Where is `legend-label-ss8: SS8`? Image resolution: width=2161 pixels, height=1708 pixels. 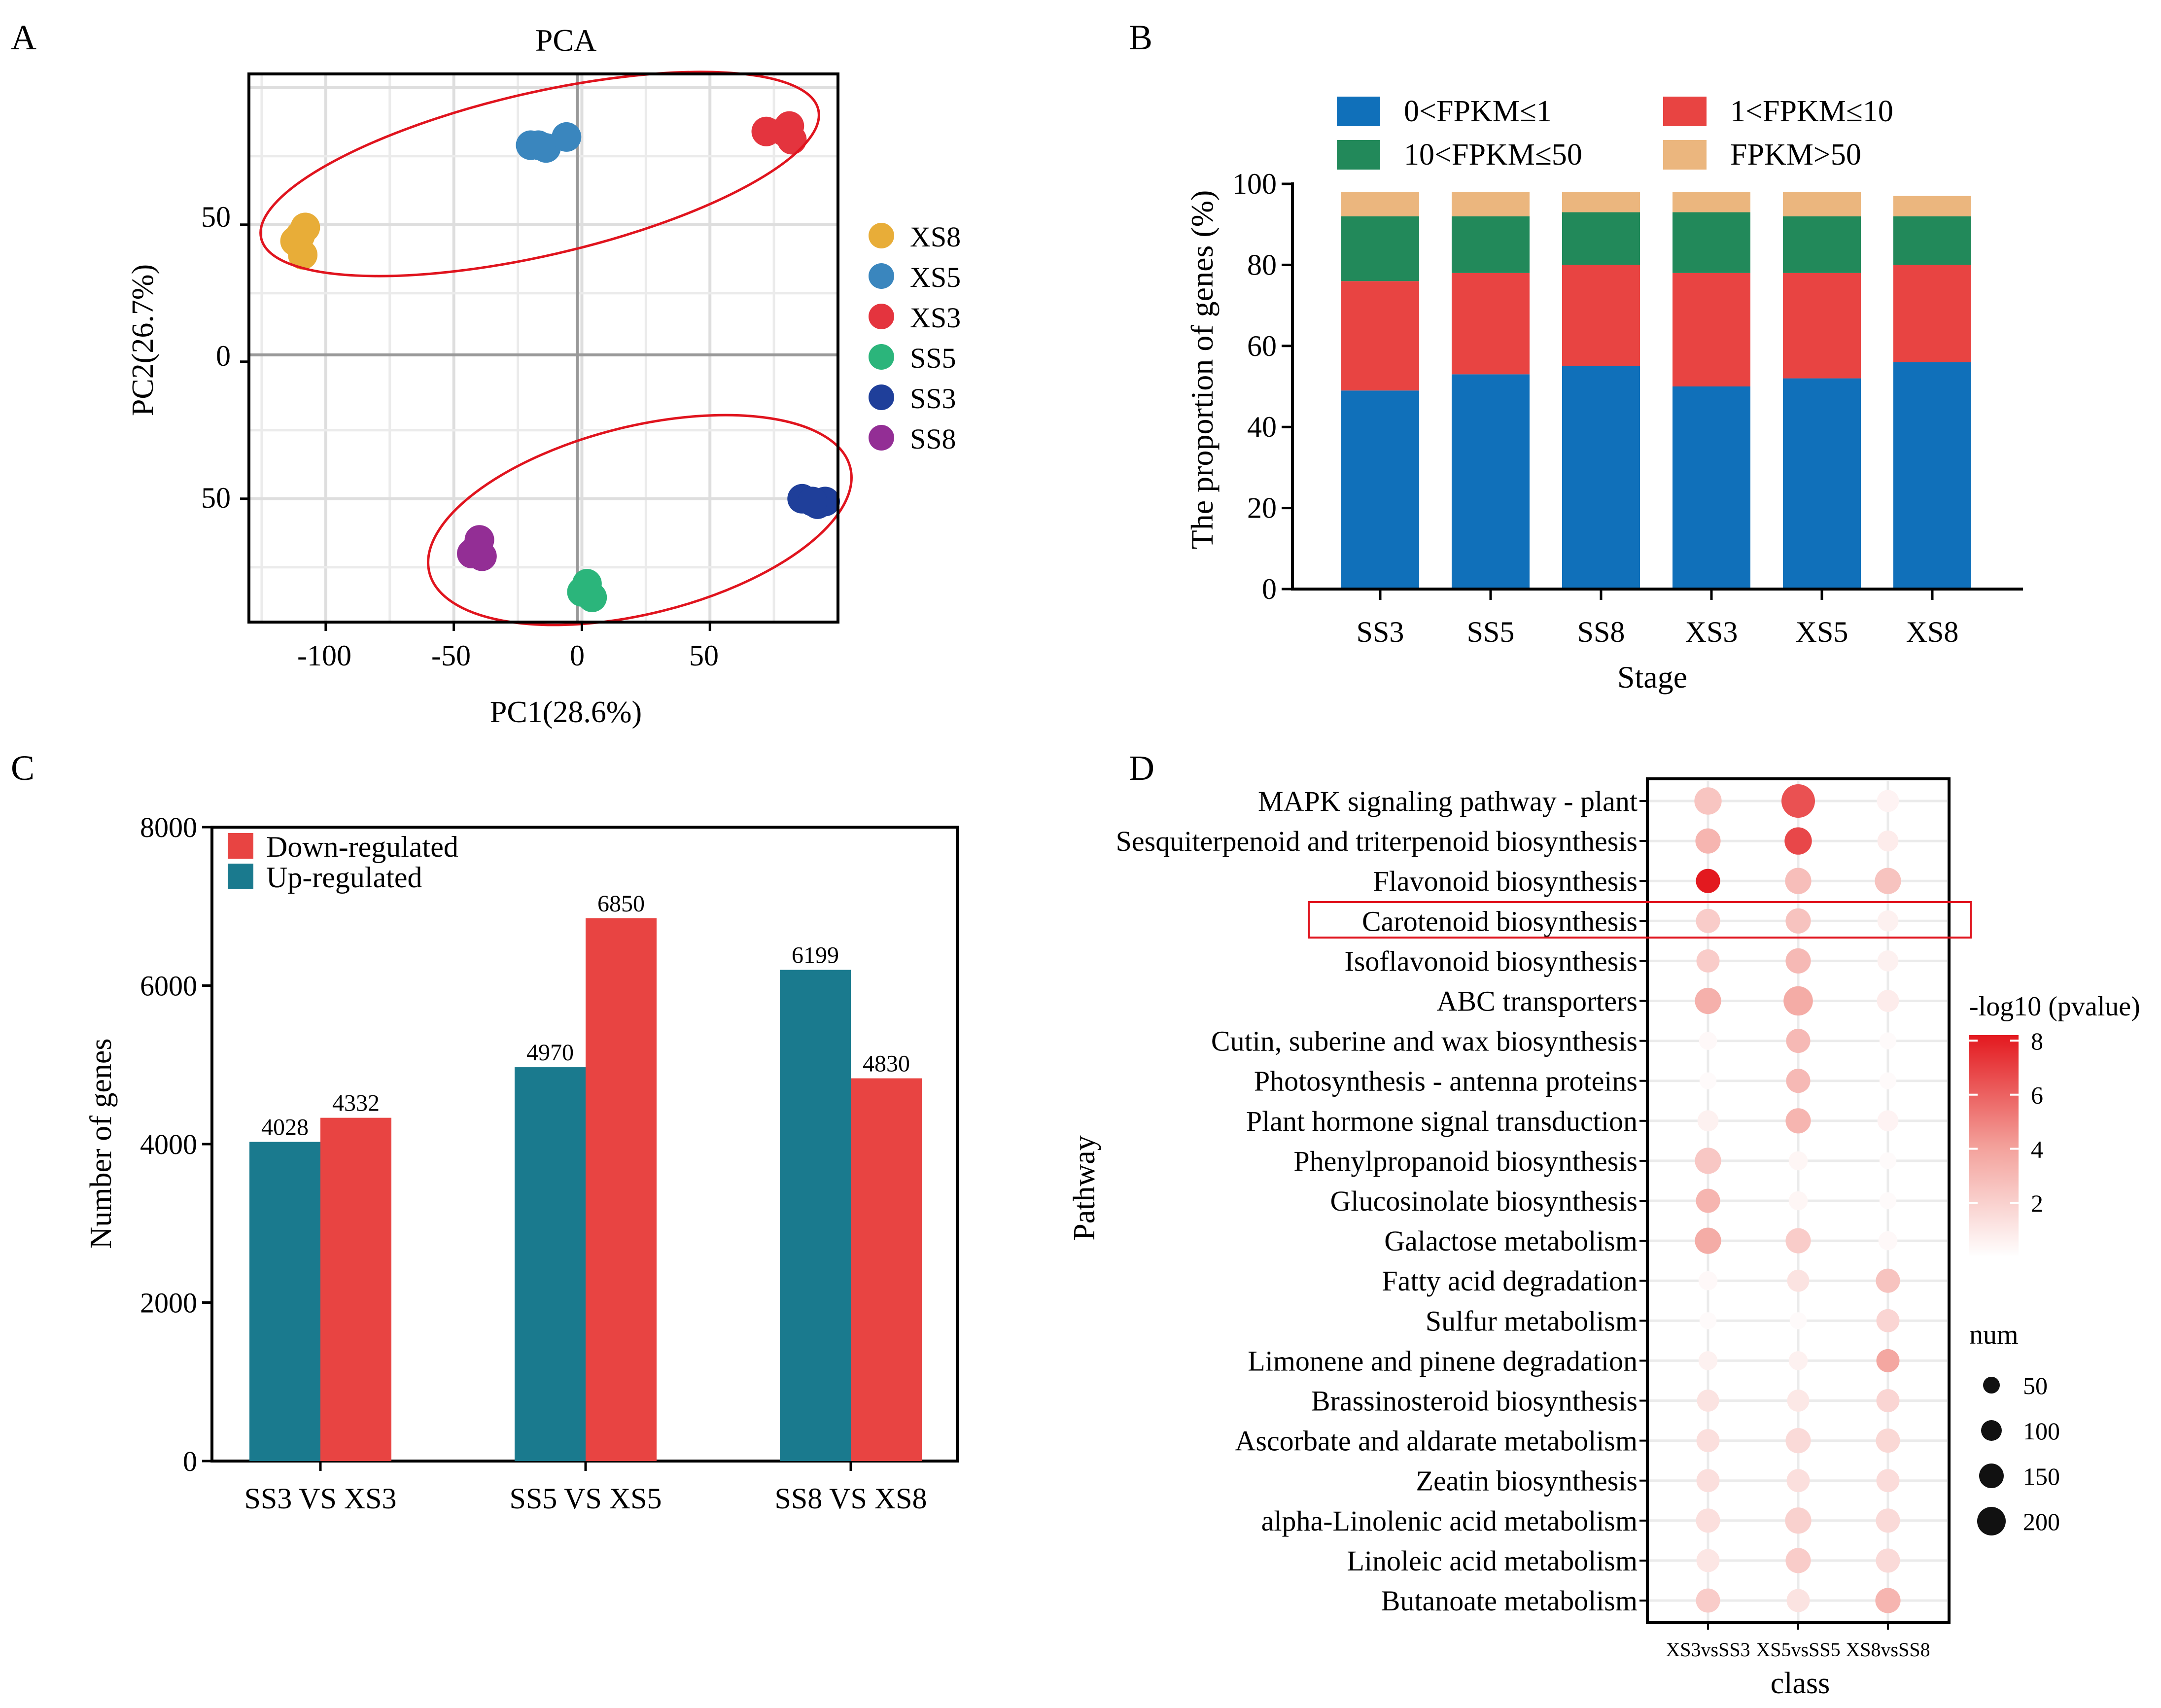 legend-label-ss8: SS8 is located at coordinates (933, 439).